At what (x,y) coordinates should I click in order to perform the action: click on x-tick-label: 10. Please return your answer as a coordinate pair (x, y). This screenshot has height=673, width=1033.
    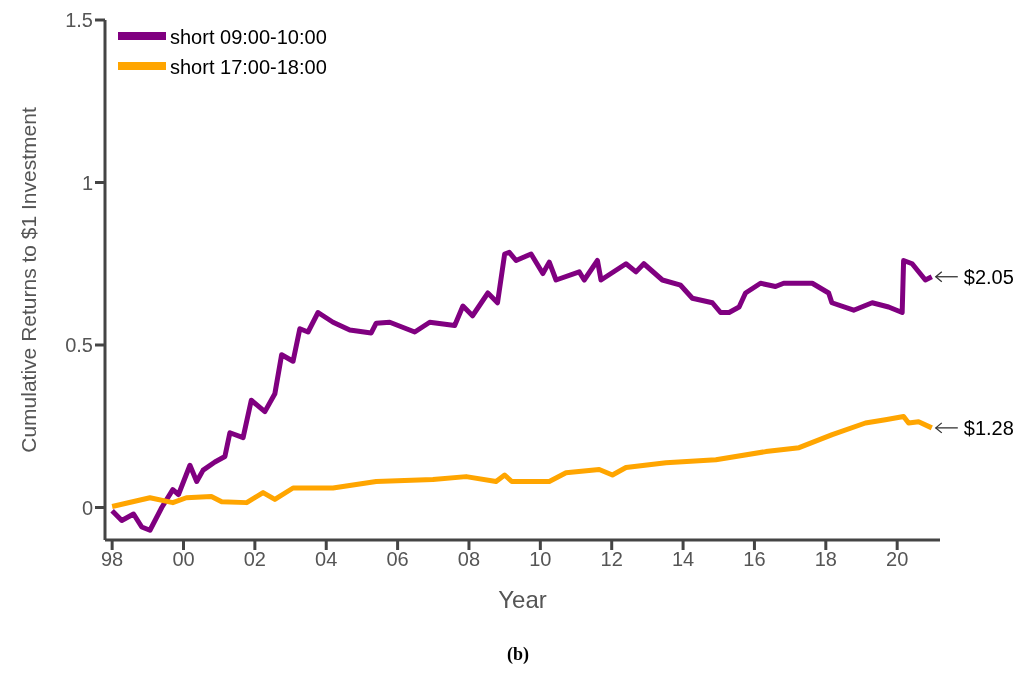
    Looking at the image, I should click on (540, 559).